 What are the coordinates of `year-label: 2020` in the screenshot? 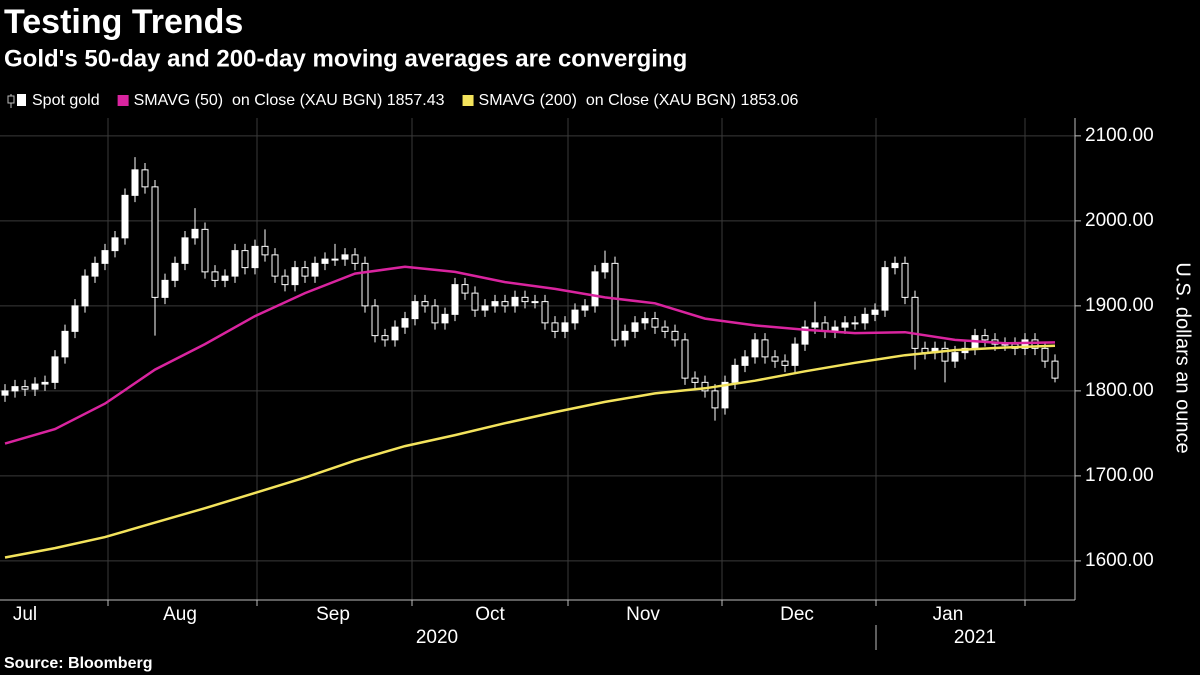 It's located at (437, 637).